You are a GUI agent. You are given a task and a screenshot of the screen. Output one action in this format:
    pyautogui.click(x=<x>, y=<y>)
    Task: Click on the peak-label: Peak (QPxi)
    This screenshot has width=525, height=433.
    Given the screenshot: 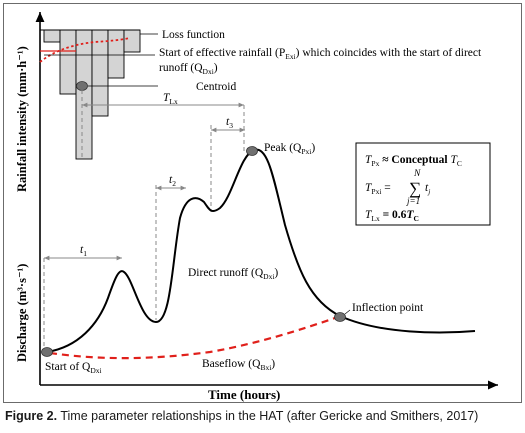 What is the action you would take?
    pyautogui.click(x=289, y=149)
    